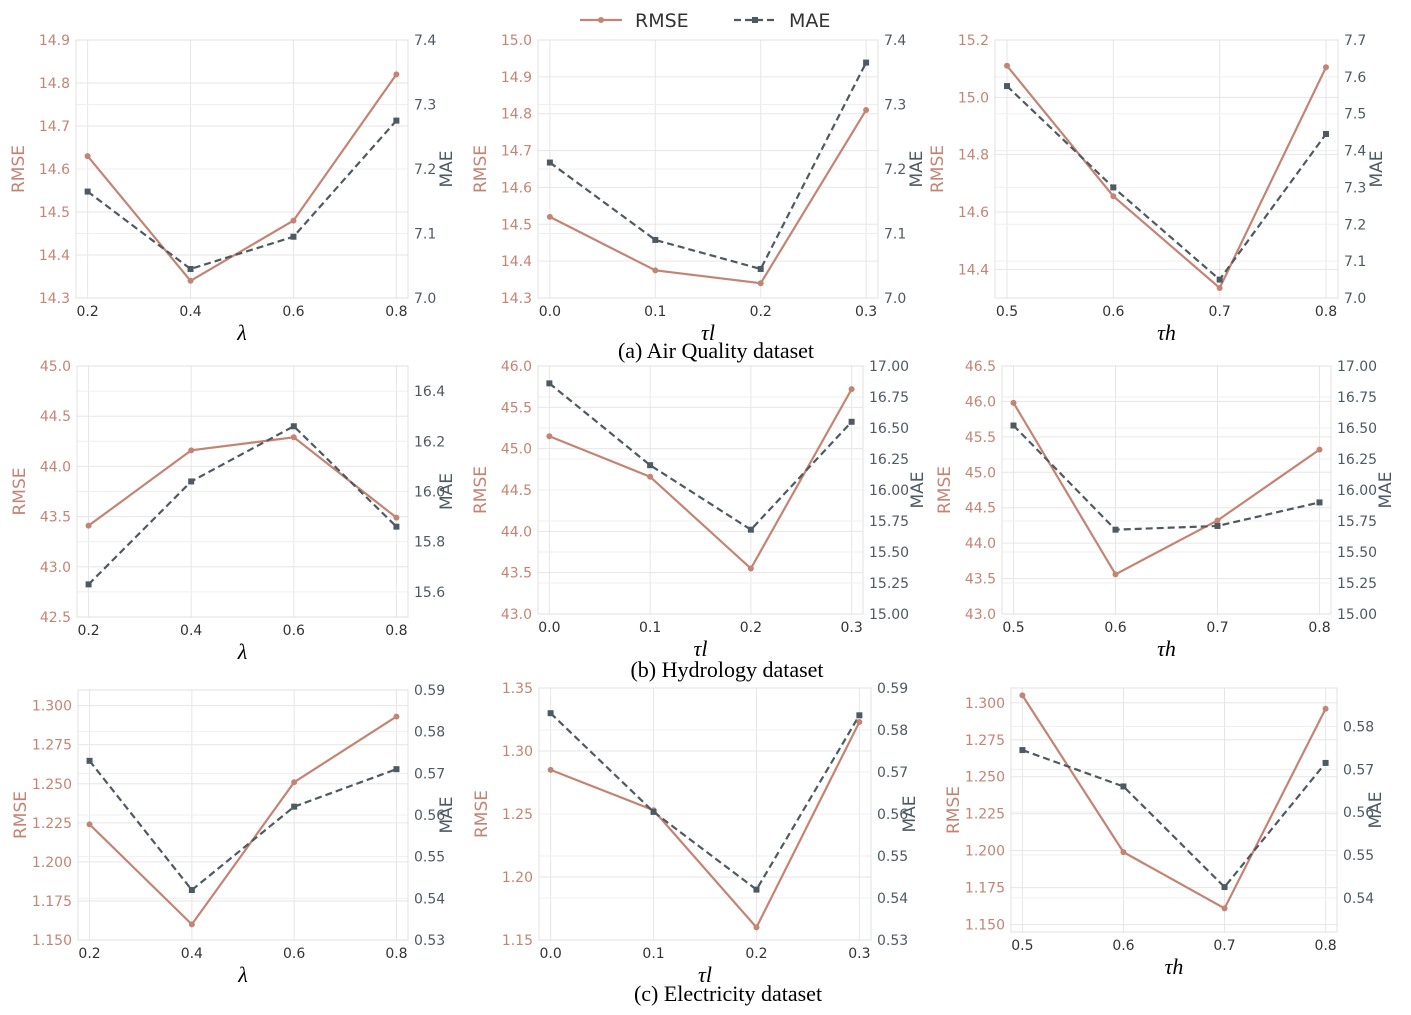 The width and height of the screenshot is (1411, 1015). Describe the element at coordinates (190, 312) in the screenshot. I see `x-tick-label: 0.4` at that location.